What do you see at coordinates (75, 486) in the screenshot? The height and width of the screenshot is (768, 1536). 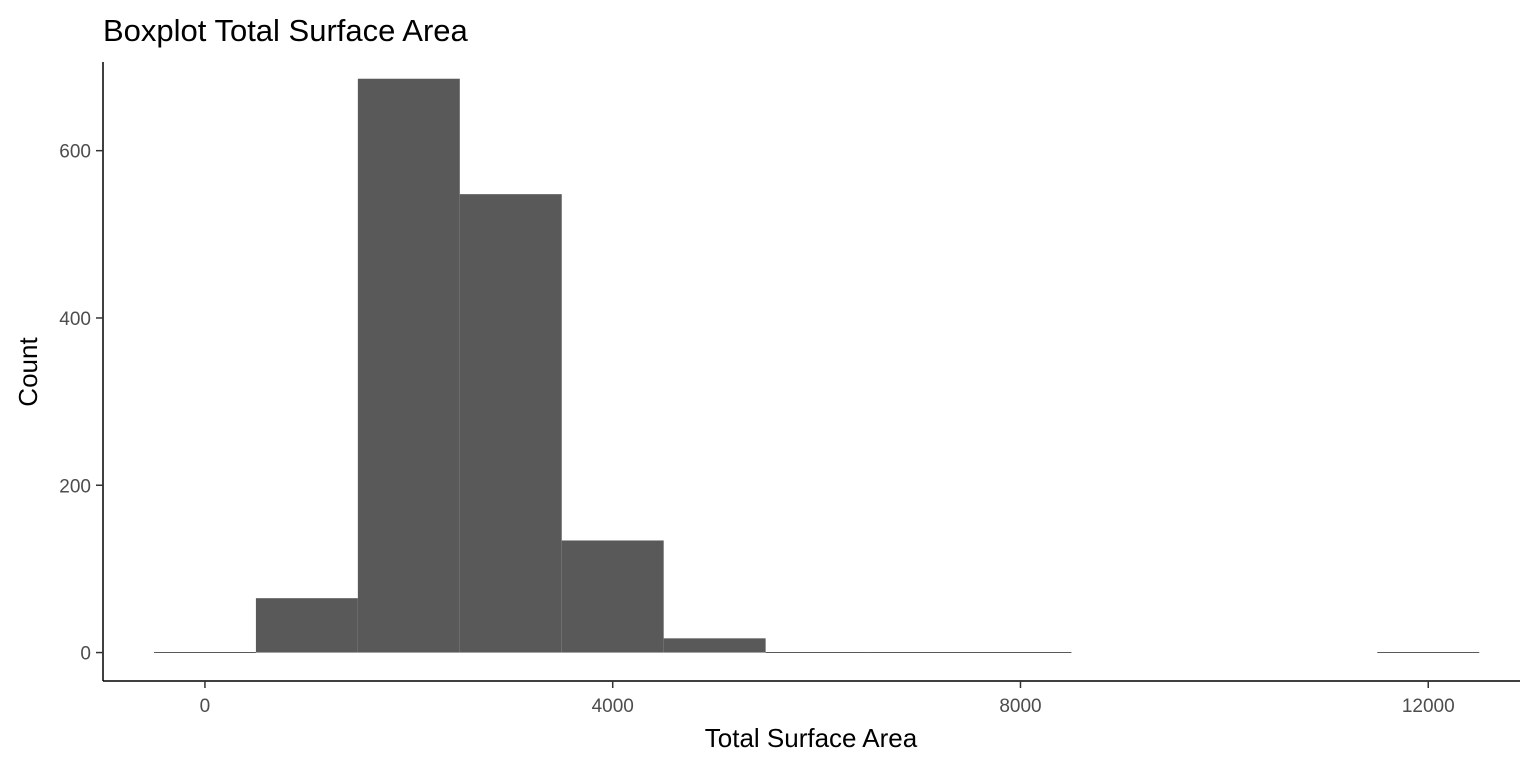 I see `y-tick-label: 200` at bounding box center [75, 486].